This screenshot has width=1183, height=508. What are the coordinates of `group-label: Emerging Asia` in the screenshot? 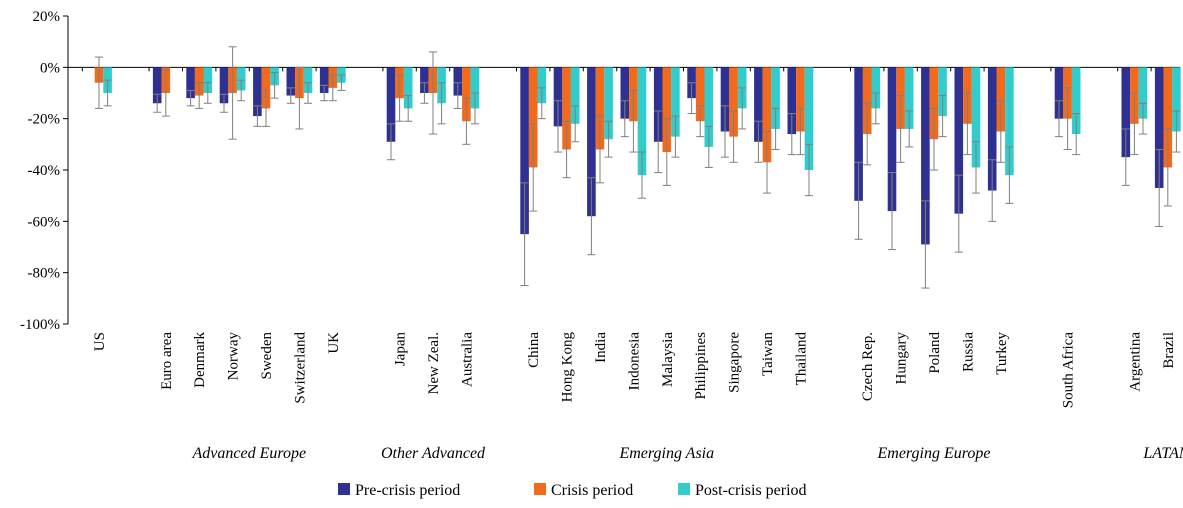 It's located at (666, 453).